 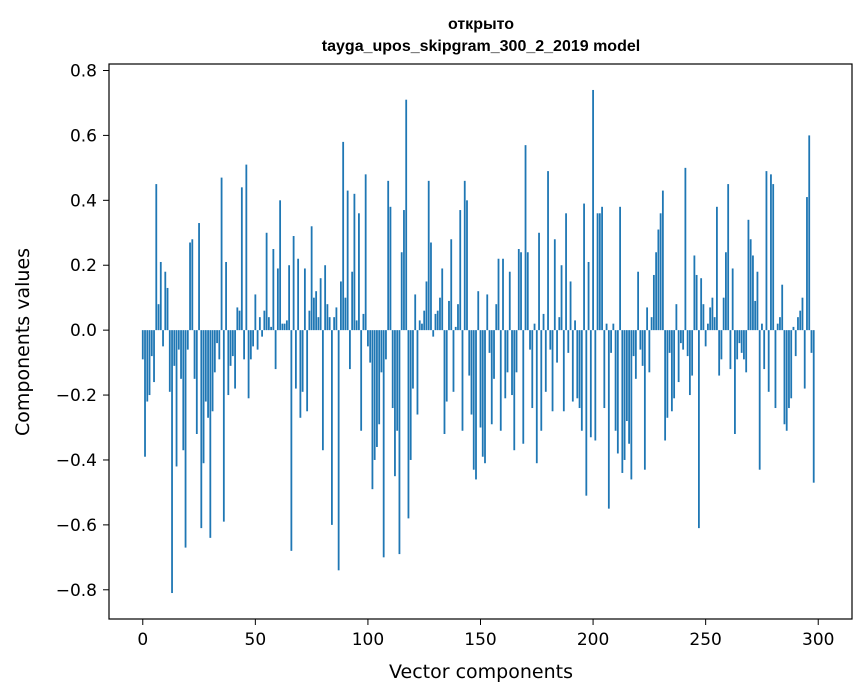 I want to click on x-axis-label: Vector components, so click(x=481, y=672).